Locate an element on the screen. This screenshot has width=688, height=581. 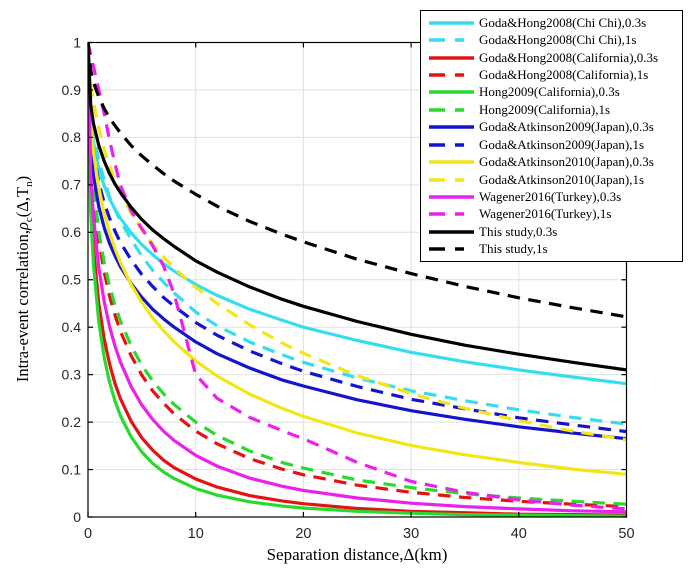
legend-label: Goda&Hong2008(California),0.3s is located at coordinates (569, 57).